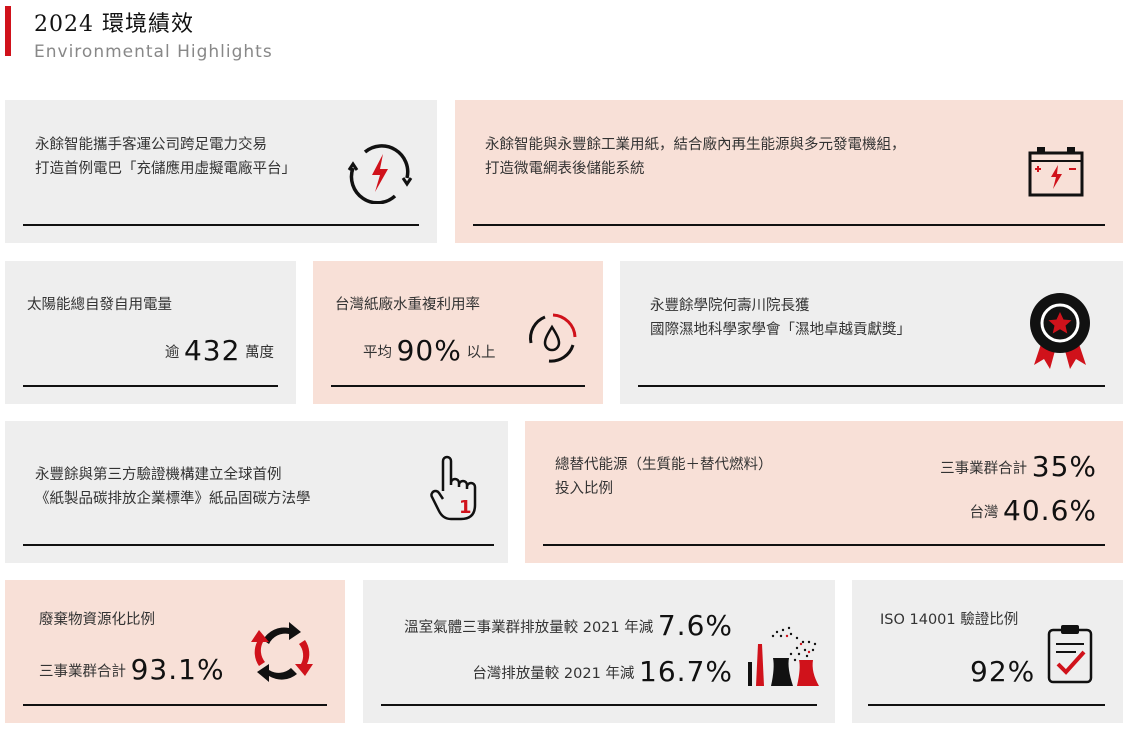 This screenshot has width=1132, height=730. Describe the element at coordinates (407, 305) in the screenshot. I see `card-label: 台灣紙廠水重複利用率` at that location.